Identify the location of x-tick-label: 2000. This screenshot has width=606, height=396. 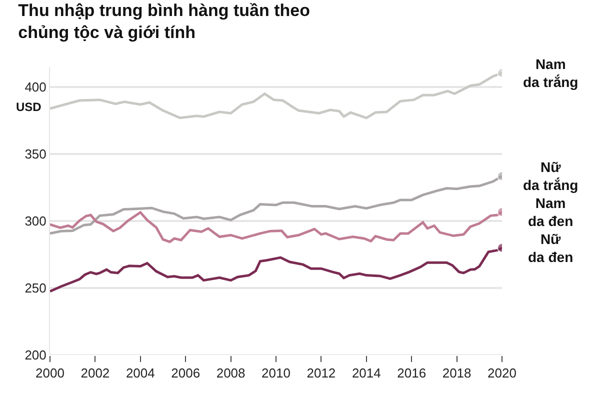
(50, 373).